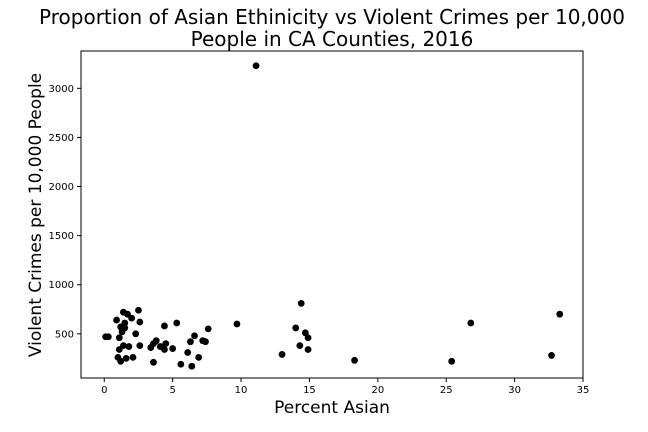 The width and height of the screenshot is (648, 432). Describe the element at coordinates (61, 89) in the screenshot. I see `y-tick-label: 3000` at that location.